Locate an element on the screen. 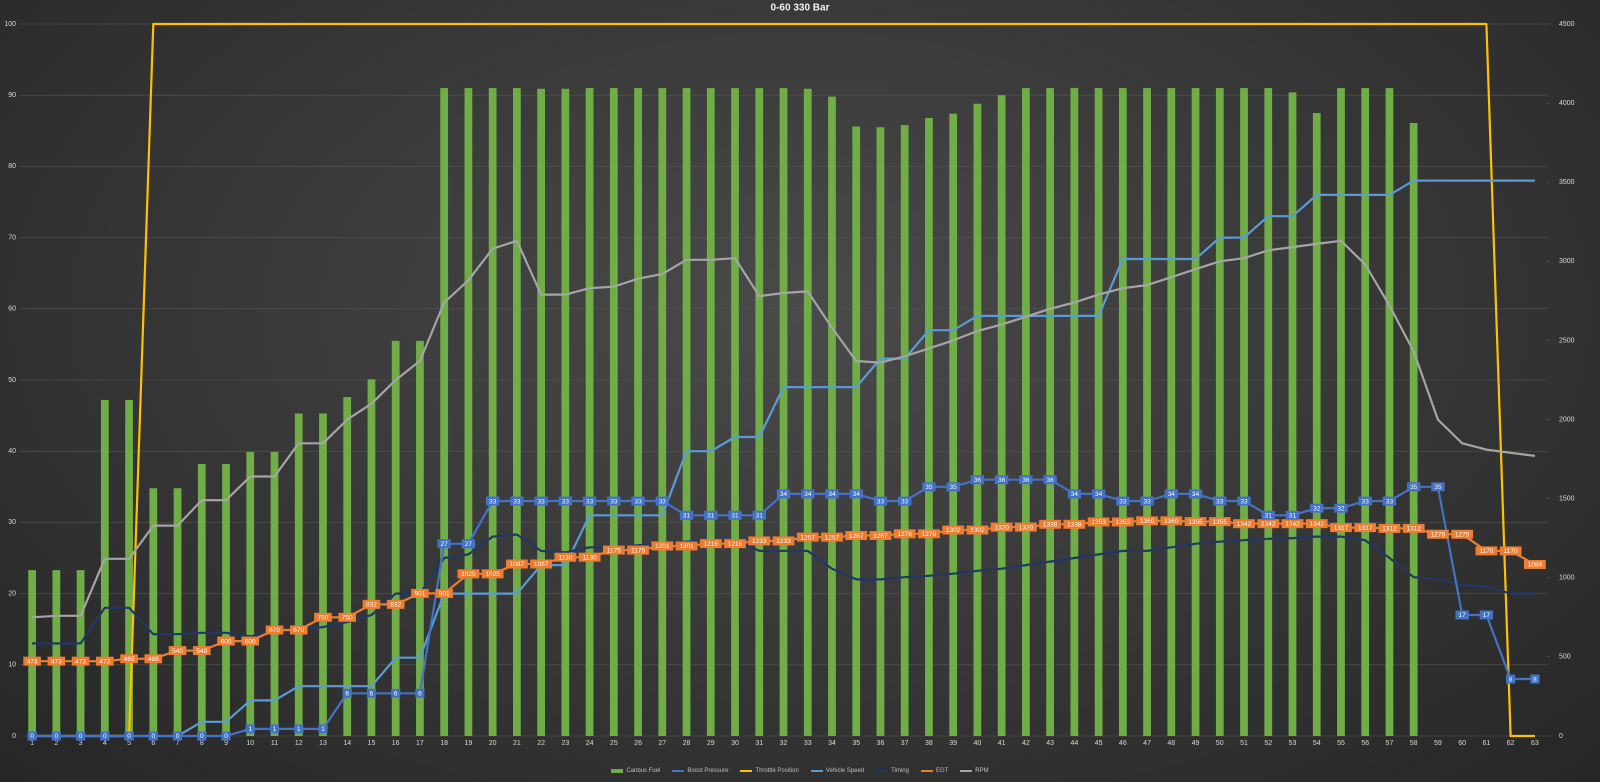 This screenshot has height=782, width=1600. data-label: 1175 is located at coordinates (614, 550).